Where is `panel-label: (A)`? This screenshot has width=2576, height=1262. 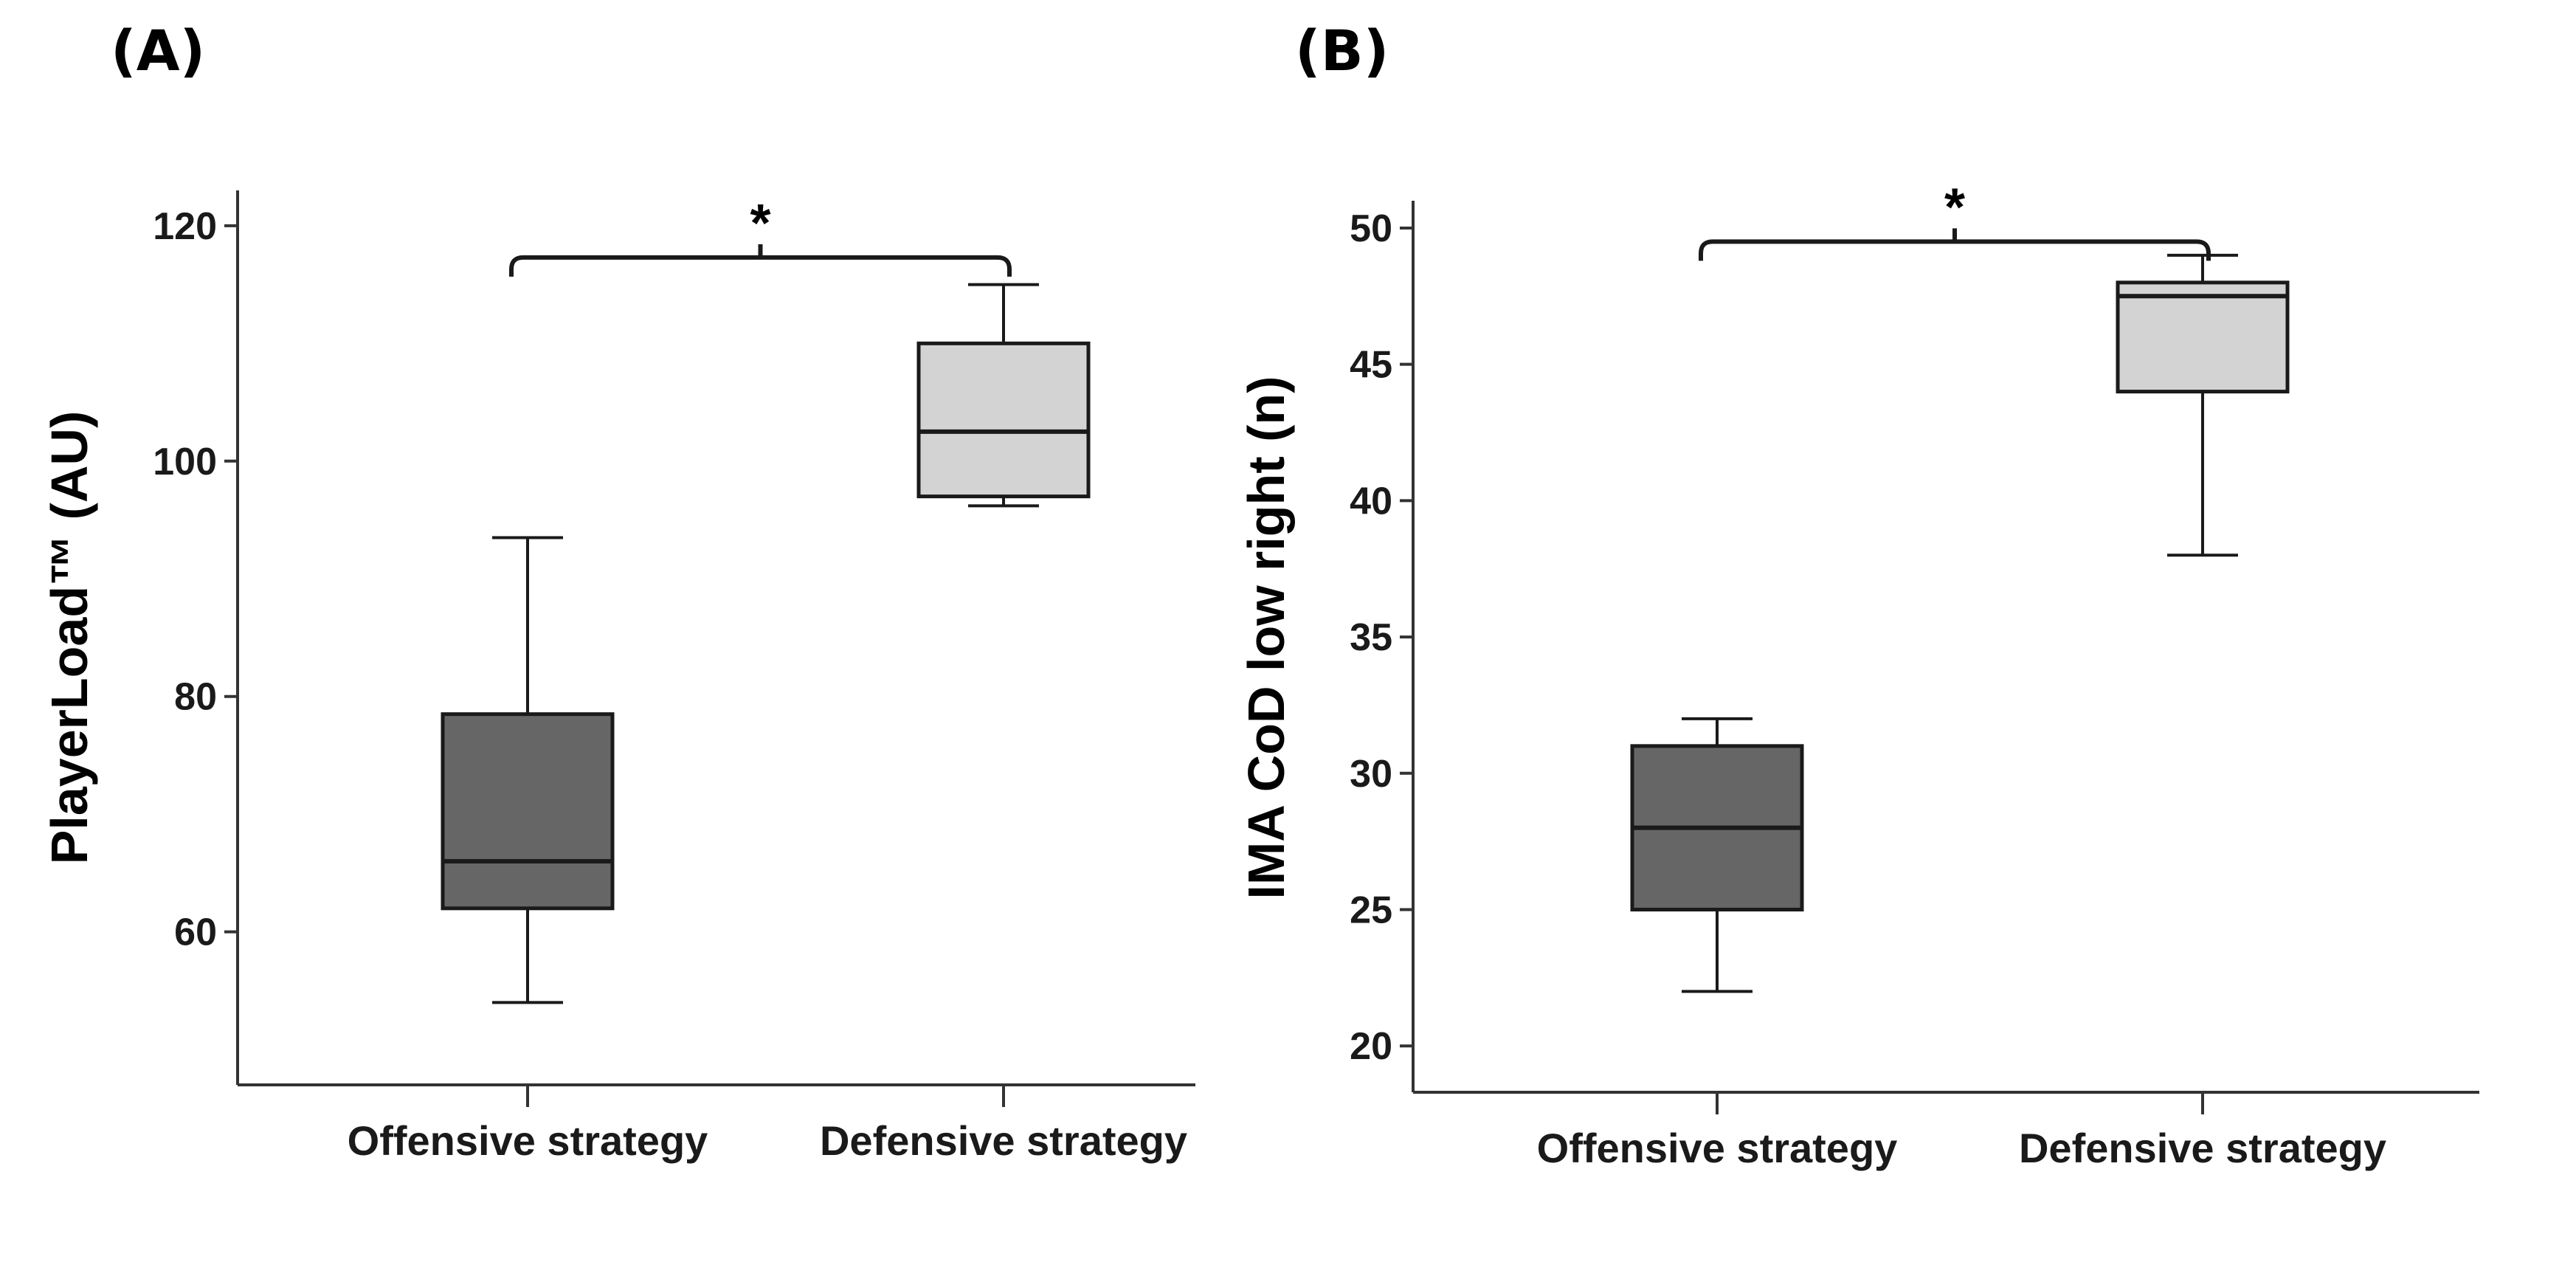 panel-label: (A) is located at coordinates (158, 51).